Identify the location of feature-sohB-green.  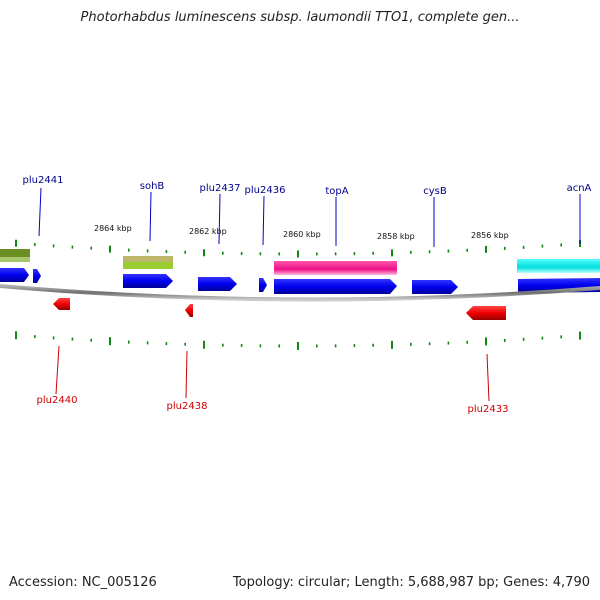
(148, 265).